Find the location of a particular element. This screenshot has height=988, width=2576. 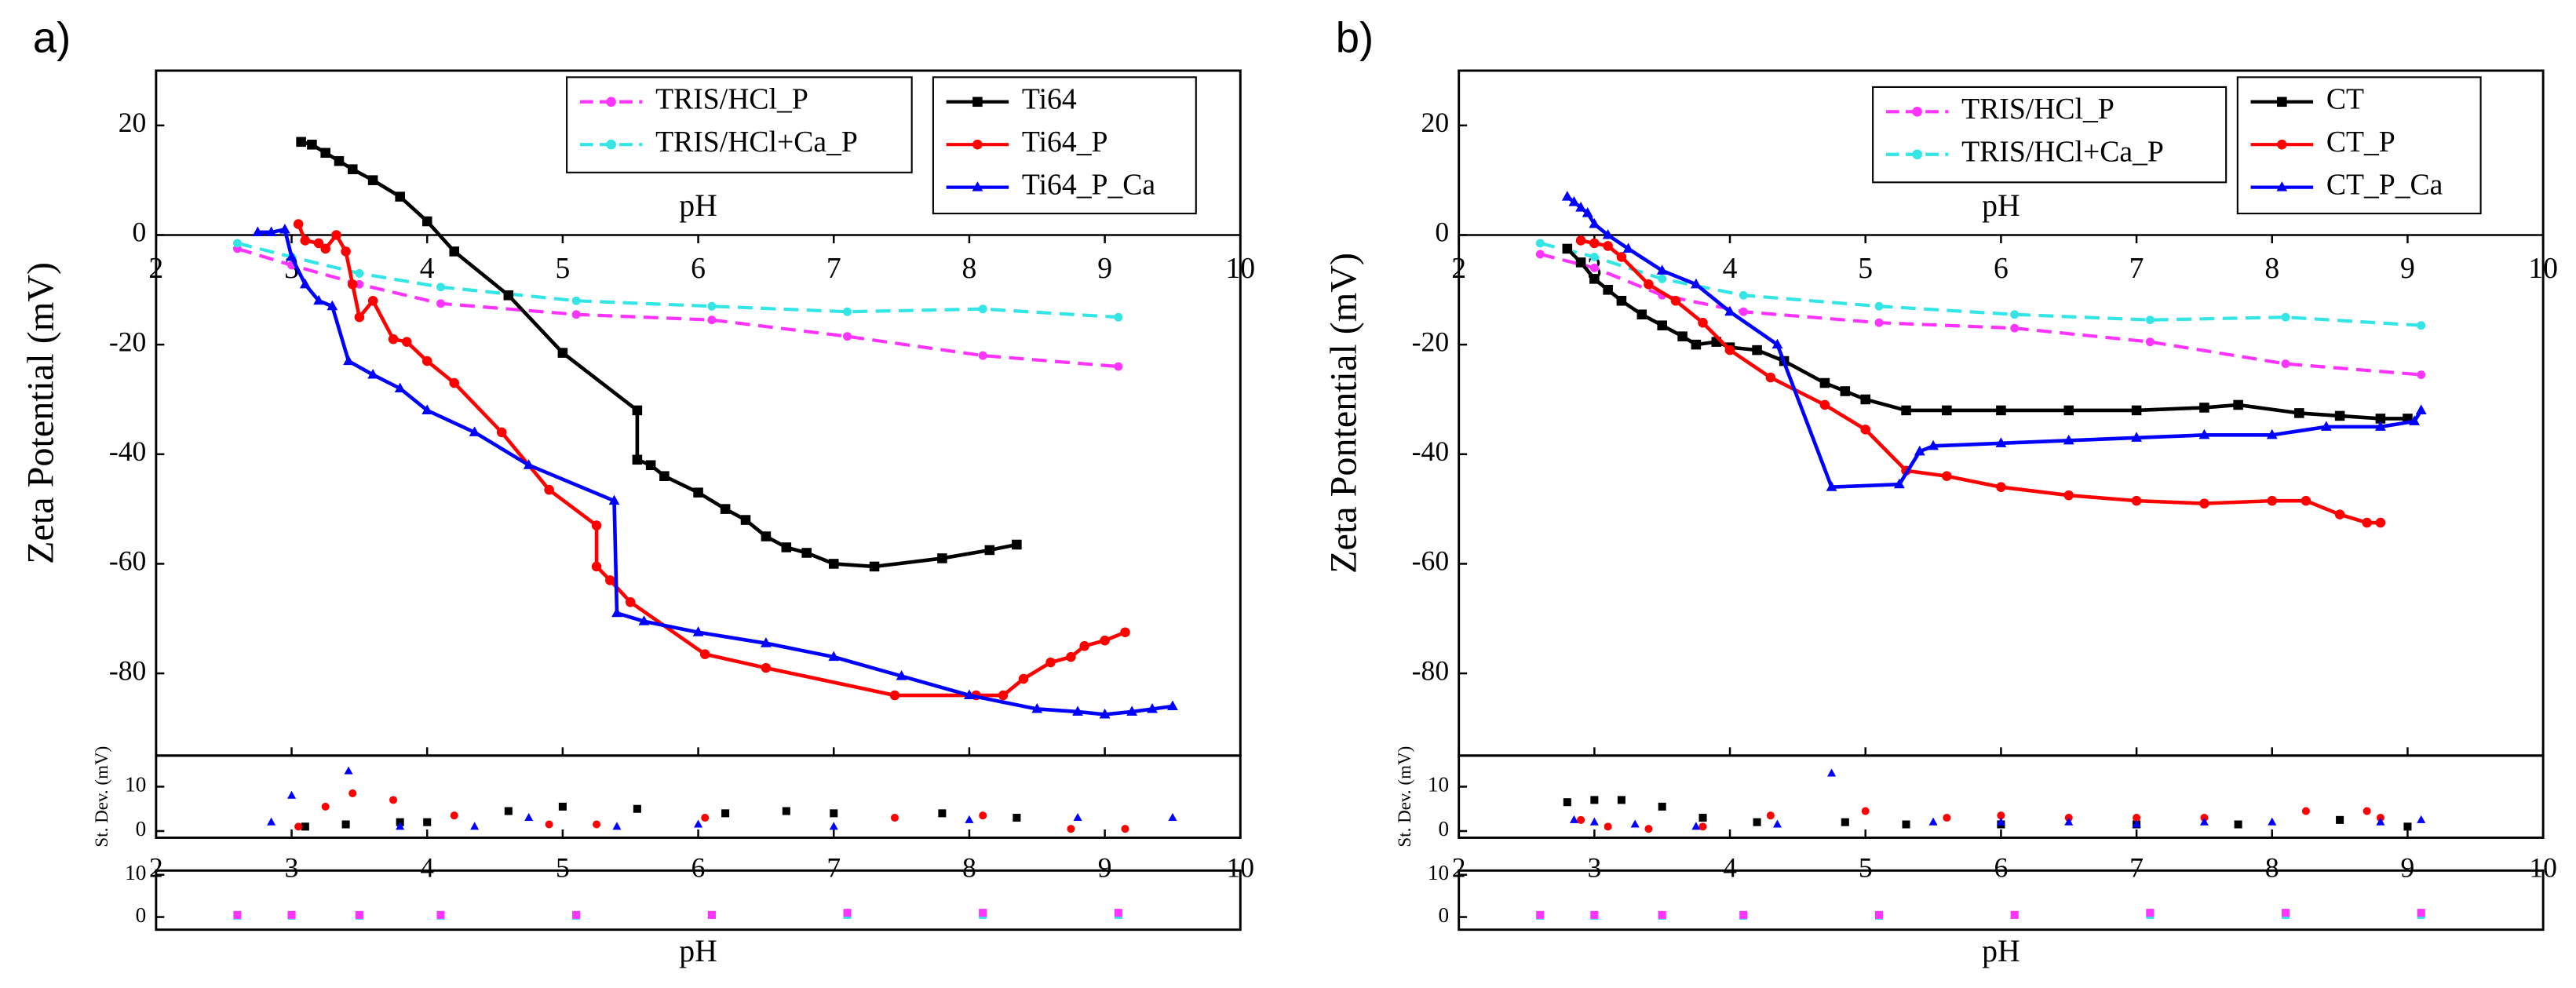

x-tick-label: 7 is located at coordinates (833, 868).